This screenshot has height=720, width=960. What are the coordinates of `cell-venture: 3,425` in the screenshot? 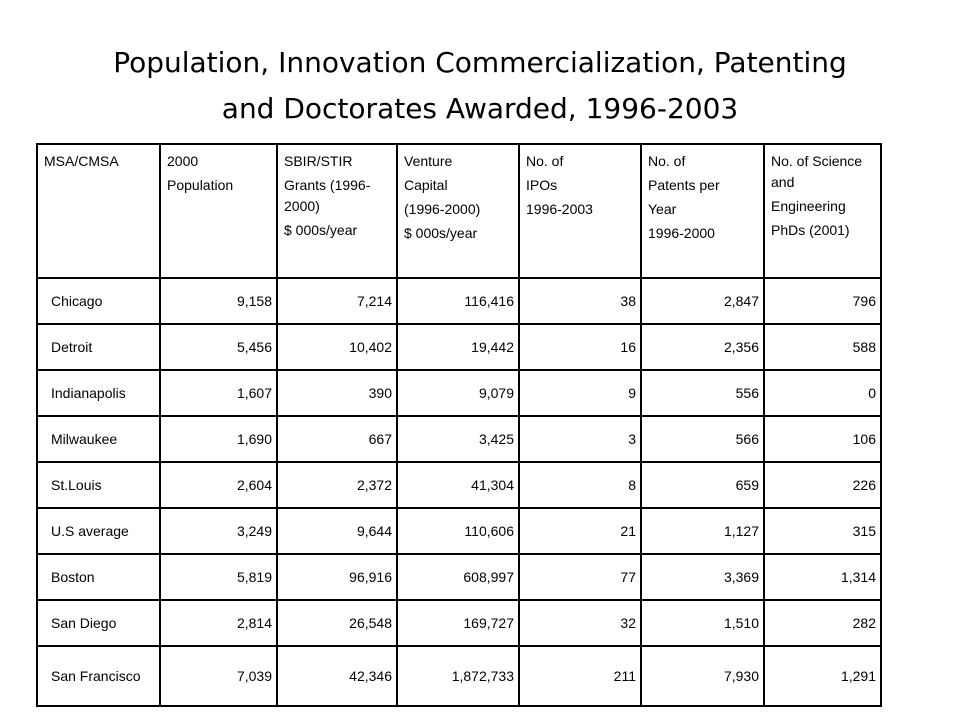 It's located at (458, 439).